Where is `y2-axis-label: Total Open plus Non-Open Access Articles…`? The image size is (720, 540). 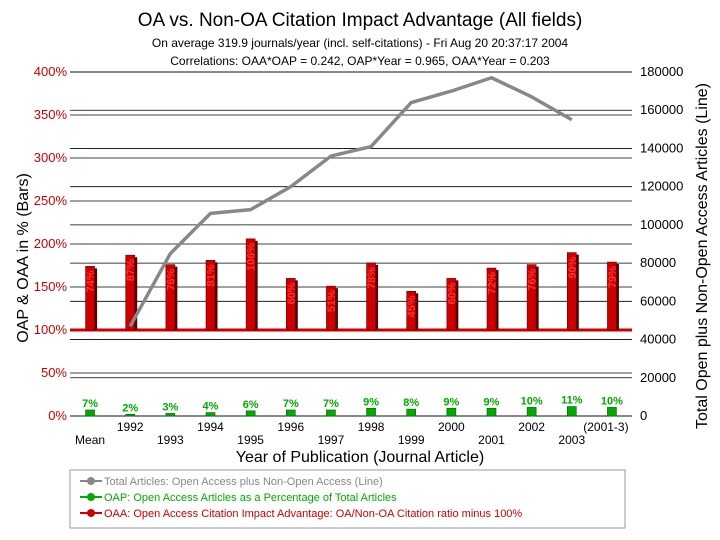
y2-axis-label: Total Open plus Non-Open Access Articles… is located at coordinates (702, 256).